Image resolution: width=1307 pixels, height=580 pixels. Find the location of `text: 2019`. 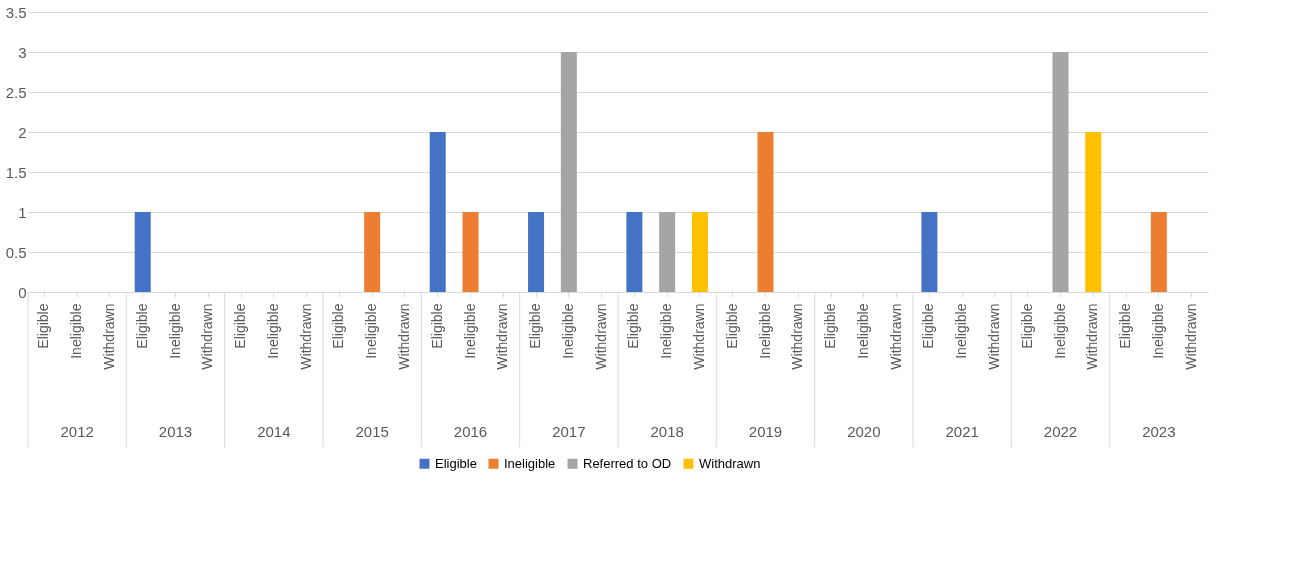

text: 2019 is located at coordinates (765, 431).